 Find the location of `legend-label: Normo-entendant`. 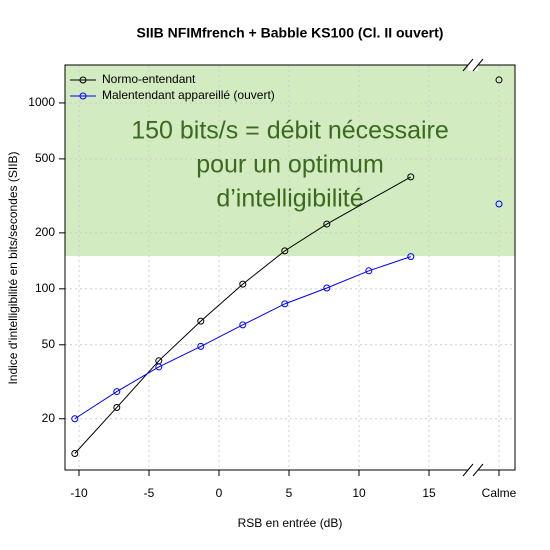

legend-label: Normo-entendant is located at coordinates (149, 79).